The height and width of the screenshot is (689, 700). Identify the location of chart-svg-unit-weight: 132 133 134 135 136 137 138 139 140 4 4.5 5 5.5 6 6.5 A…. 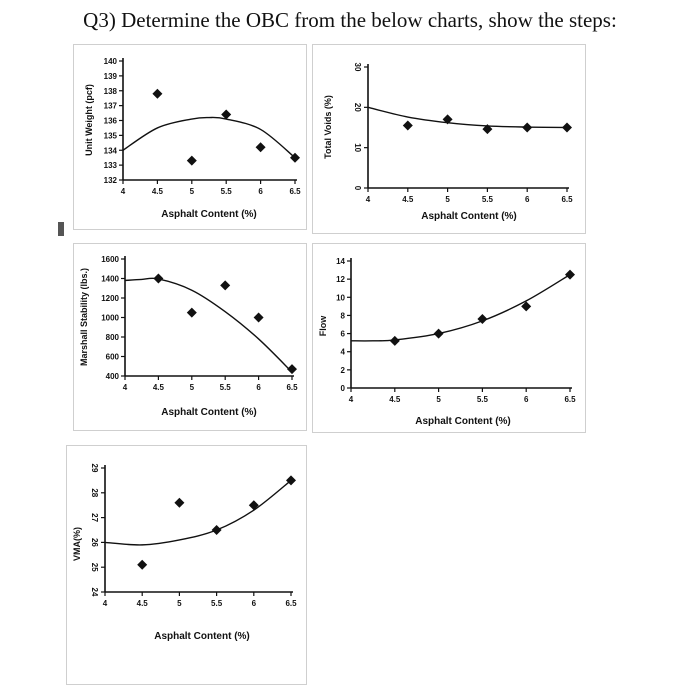
(192, 138).